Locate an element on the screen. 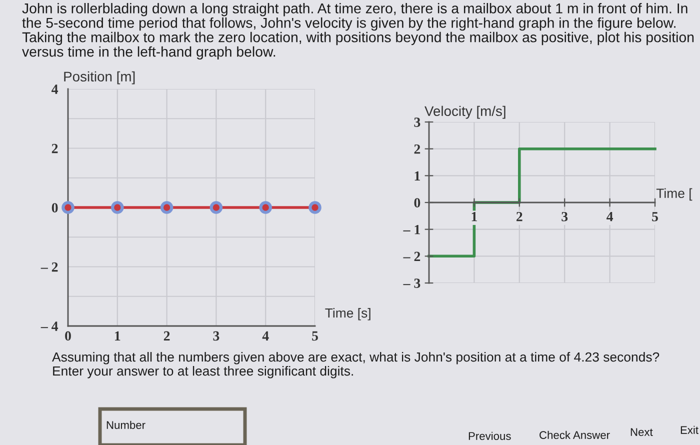  text: Exit is located at coordinates (689, 430).